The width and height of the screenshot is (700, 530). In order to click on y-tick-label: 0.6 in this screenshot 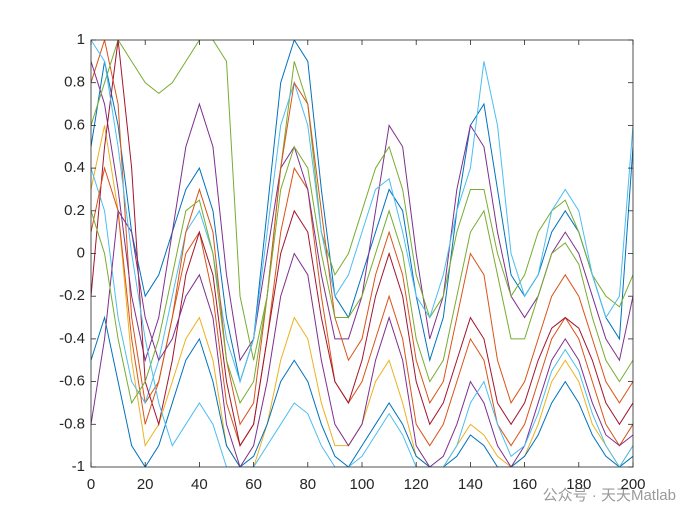, I will do `click(74, 124)`.